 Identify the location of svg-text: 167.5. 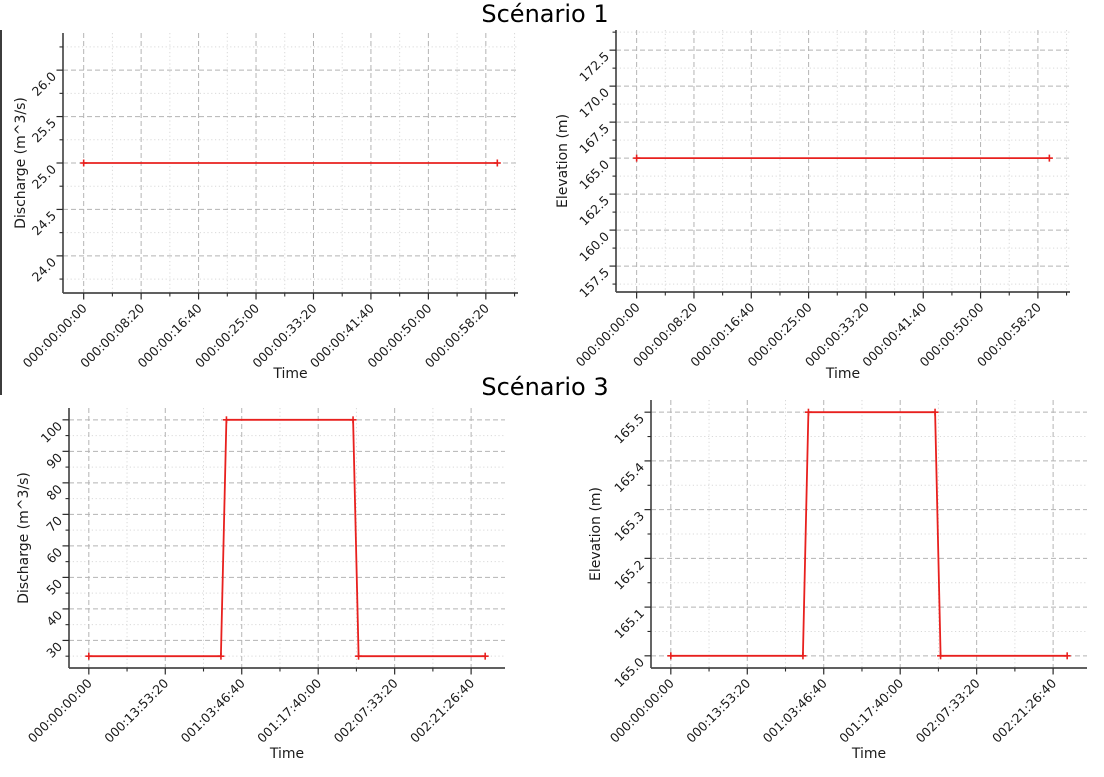
(594, 139).